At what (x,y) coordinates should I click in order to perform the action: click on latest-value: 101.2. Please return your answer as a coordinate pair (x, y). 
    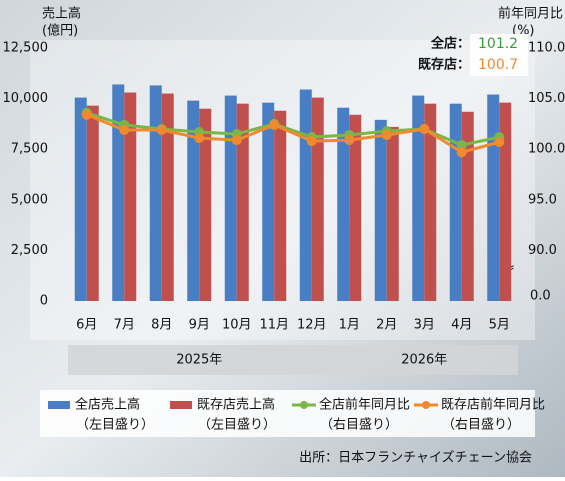
    Looking at the image, I should click on (498, 44).